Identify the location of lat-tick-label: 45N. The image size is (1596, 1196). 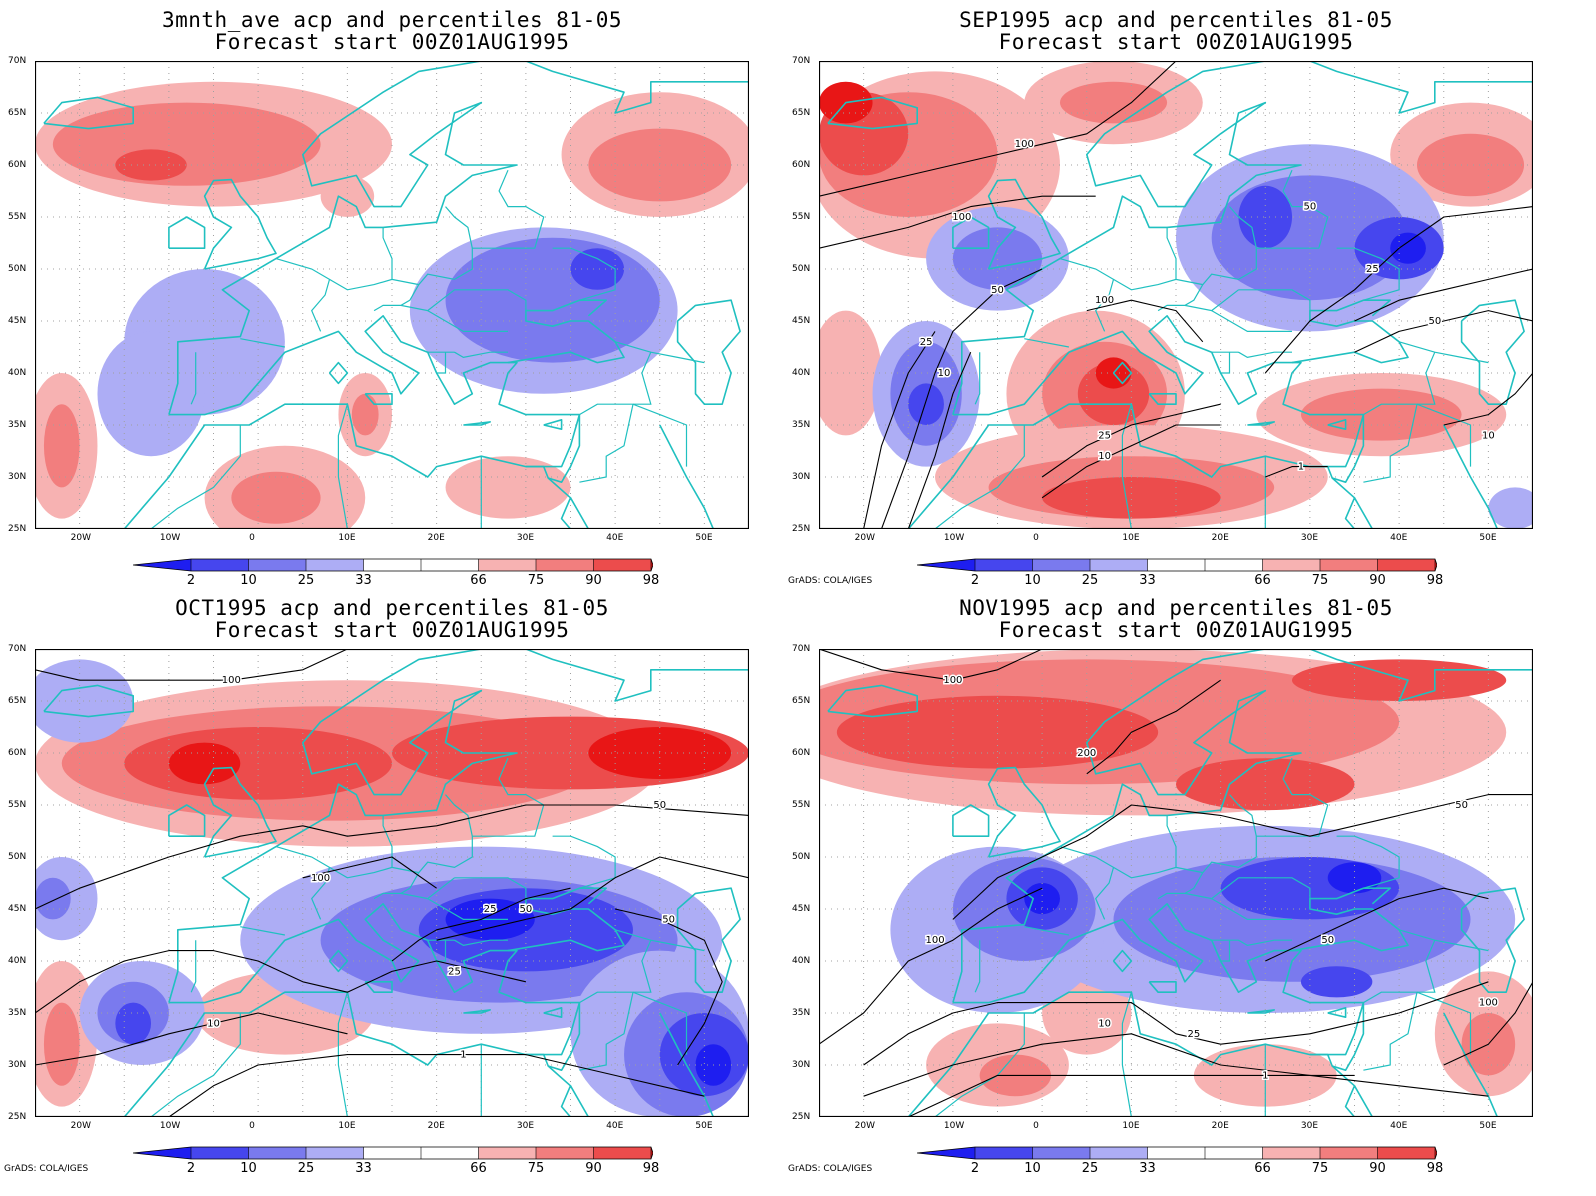
(801, 321).